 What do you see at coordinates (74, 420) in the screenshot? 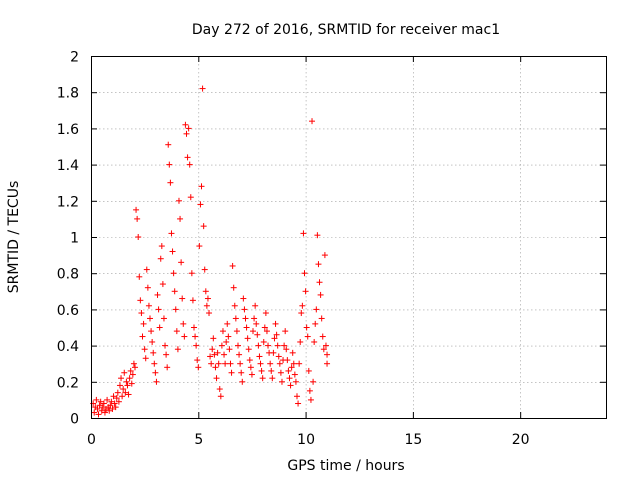
I see `y-tick-label: 0` at bounding box center [74, 420].